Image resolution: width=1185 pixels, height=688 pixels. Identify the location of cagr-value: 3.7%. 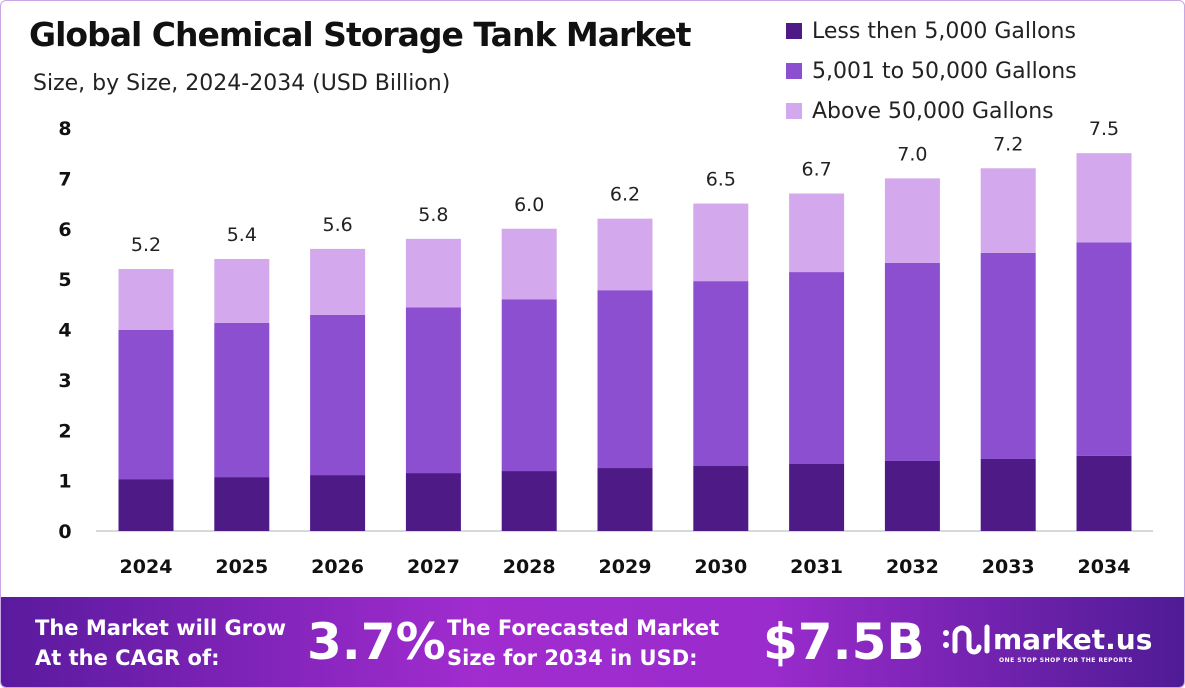
(376, 642).